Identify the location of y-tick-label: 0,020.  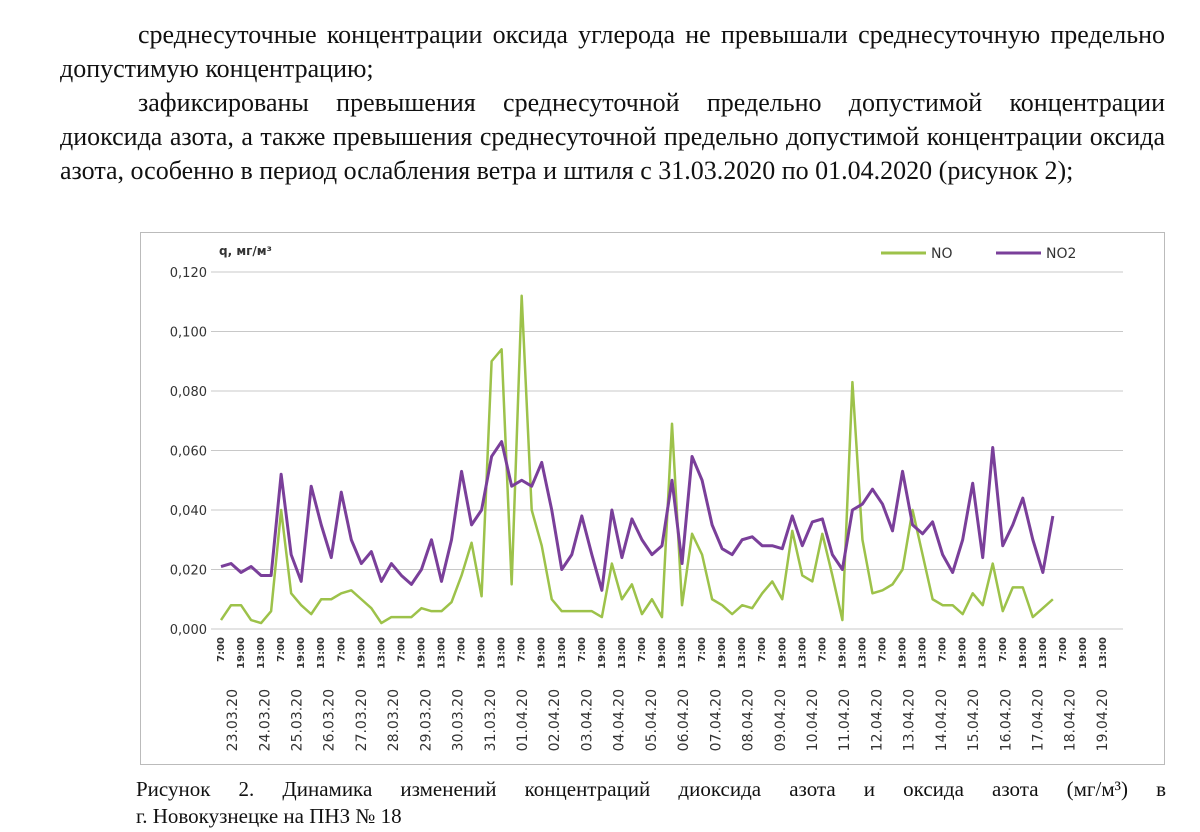
(188, 571).